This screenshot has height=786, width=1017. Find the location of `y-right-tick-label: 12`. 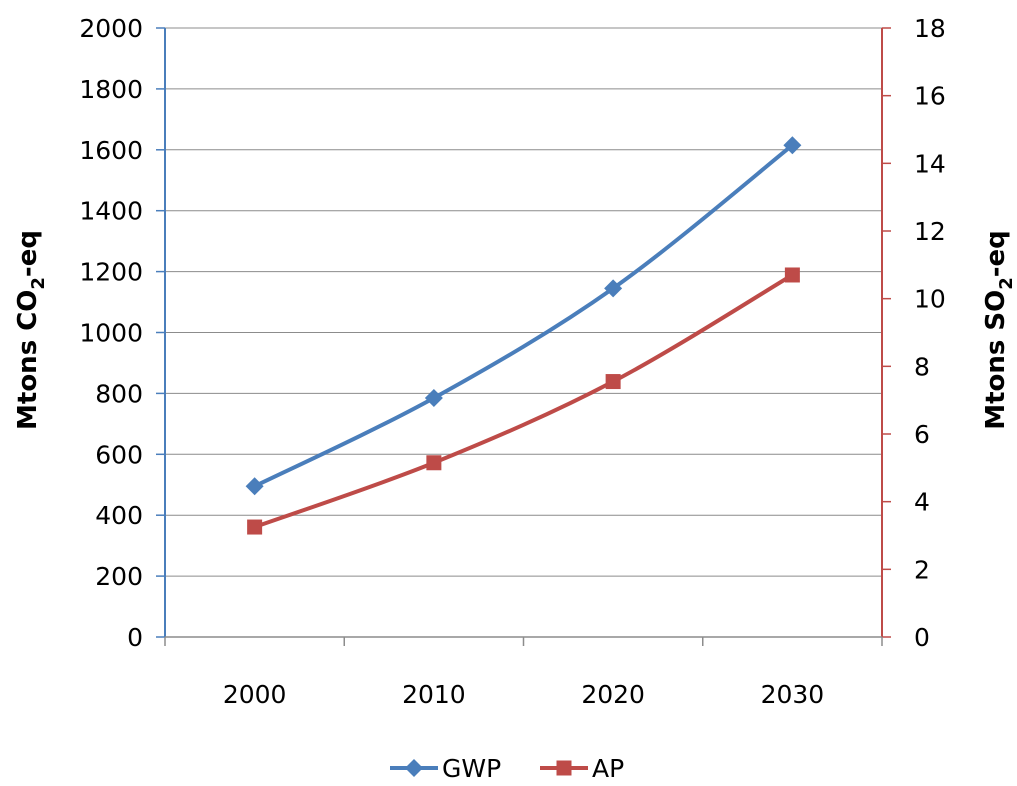

y-right-tick-label: 12 is located at coordinates (930, 231).